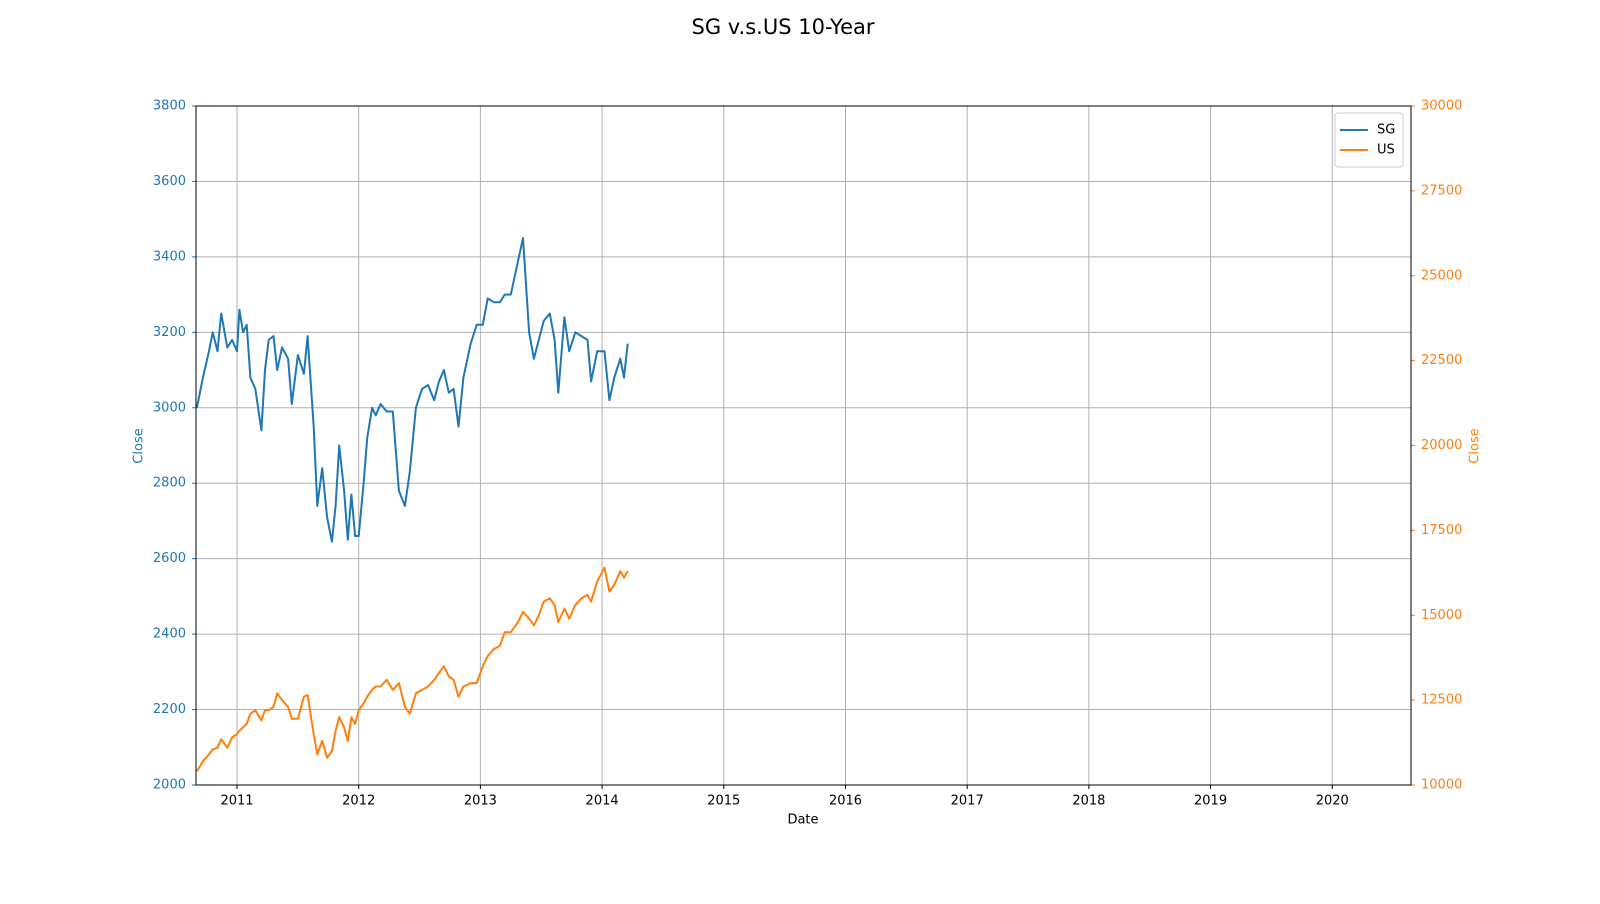 The height and width of the screenshot is (904, 1600). Describe the element at coordinates (967, 801) in the screenshot. I see `x-tick-label: 2017` at that location.